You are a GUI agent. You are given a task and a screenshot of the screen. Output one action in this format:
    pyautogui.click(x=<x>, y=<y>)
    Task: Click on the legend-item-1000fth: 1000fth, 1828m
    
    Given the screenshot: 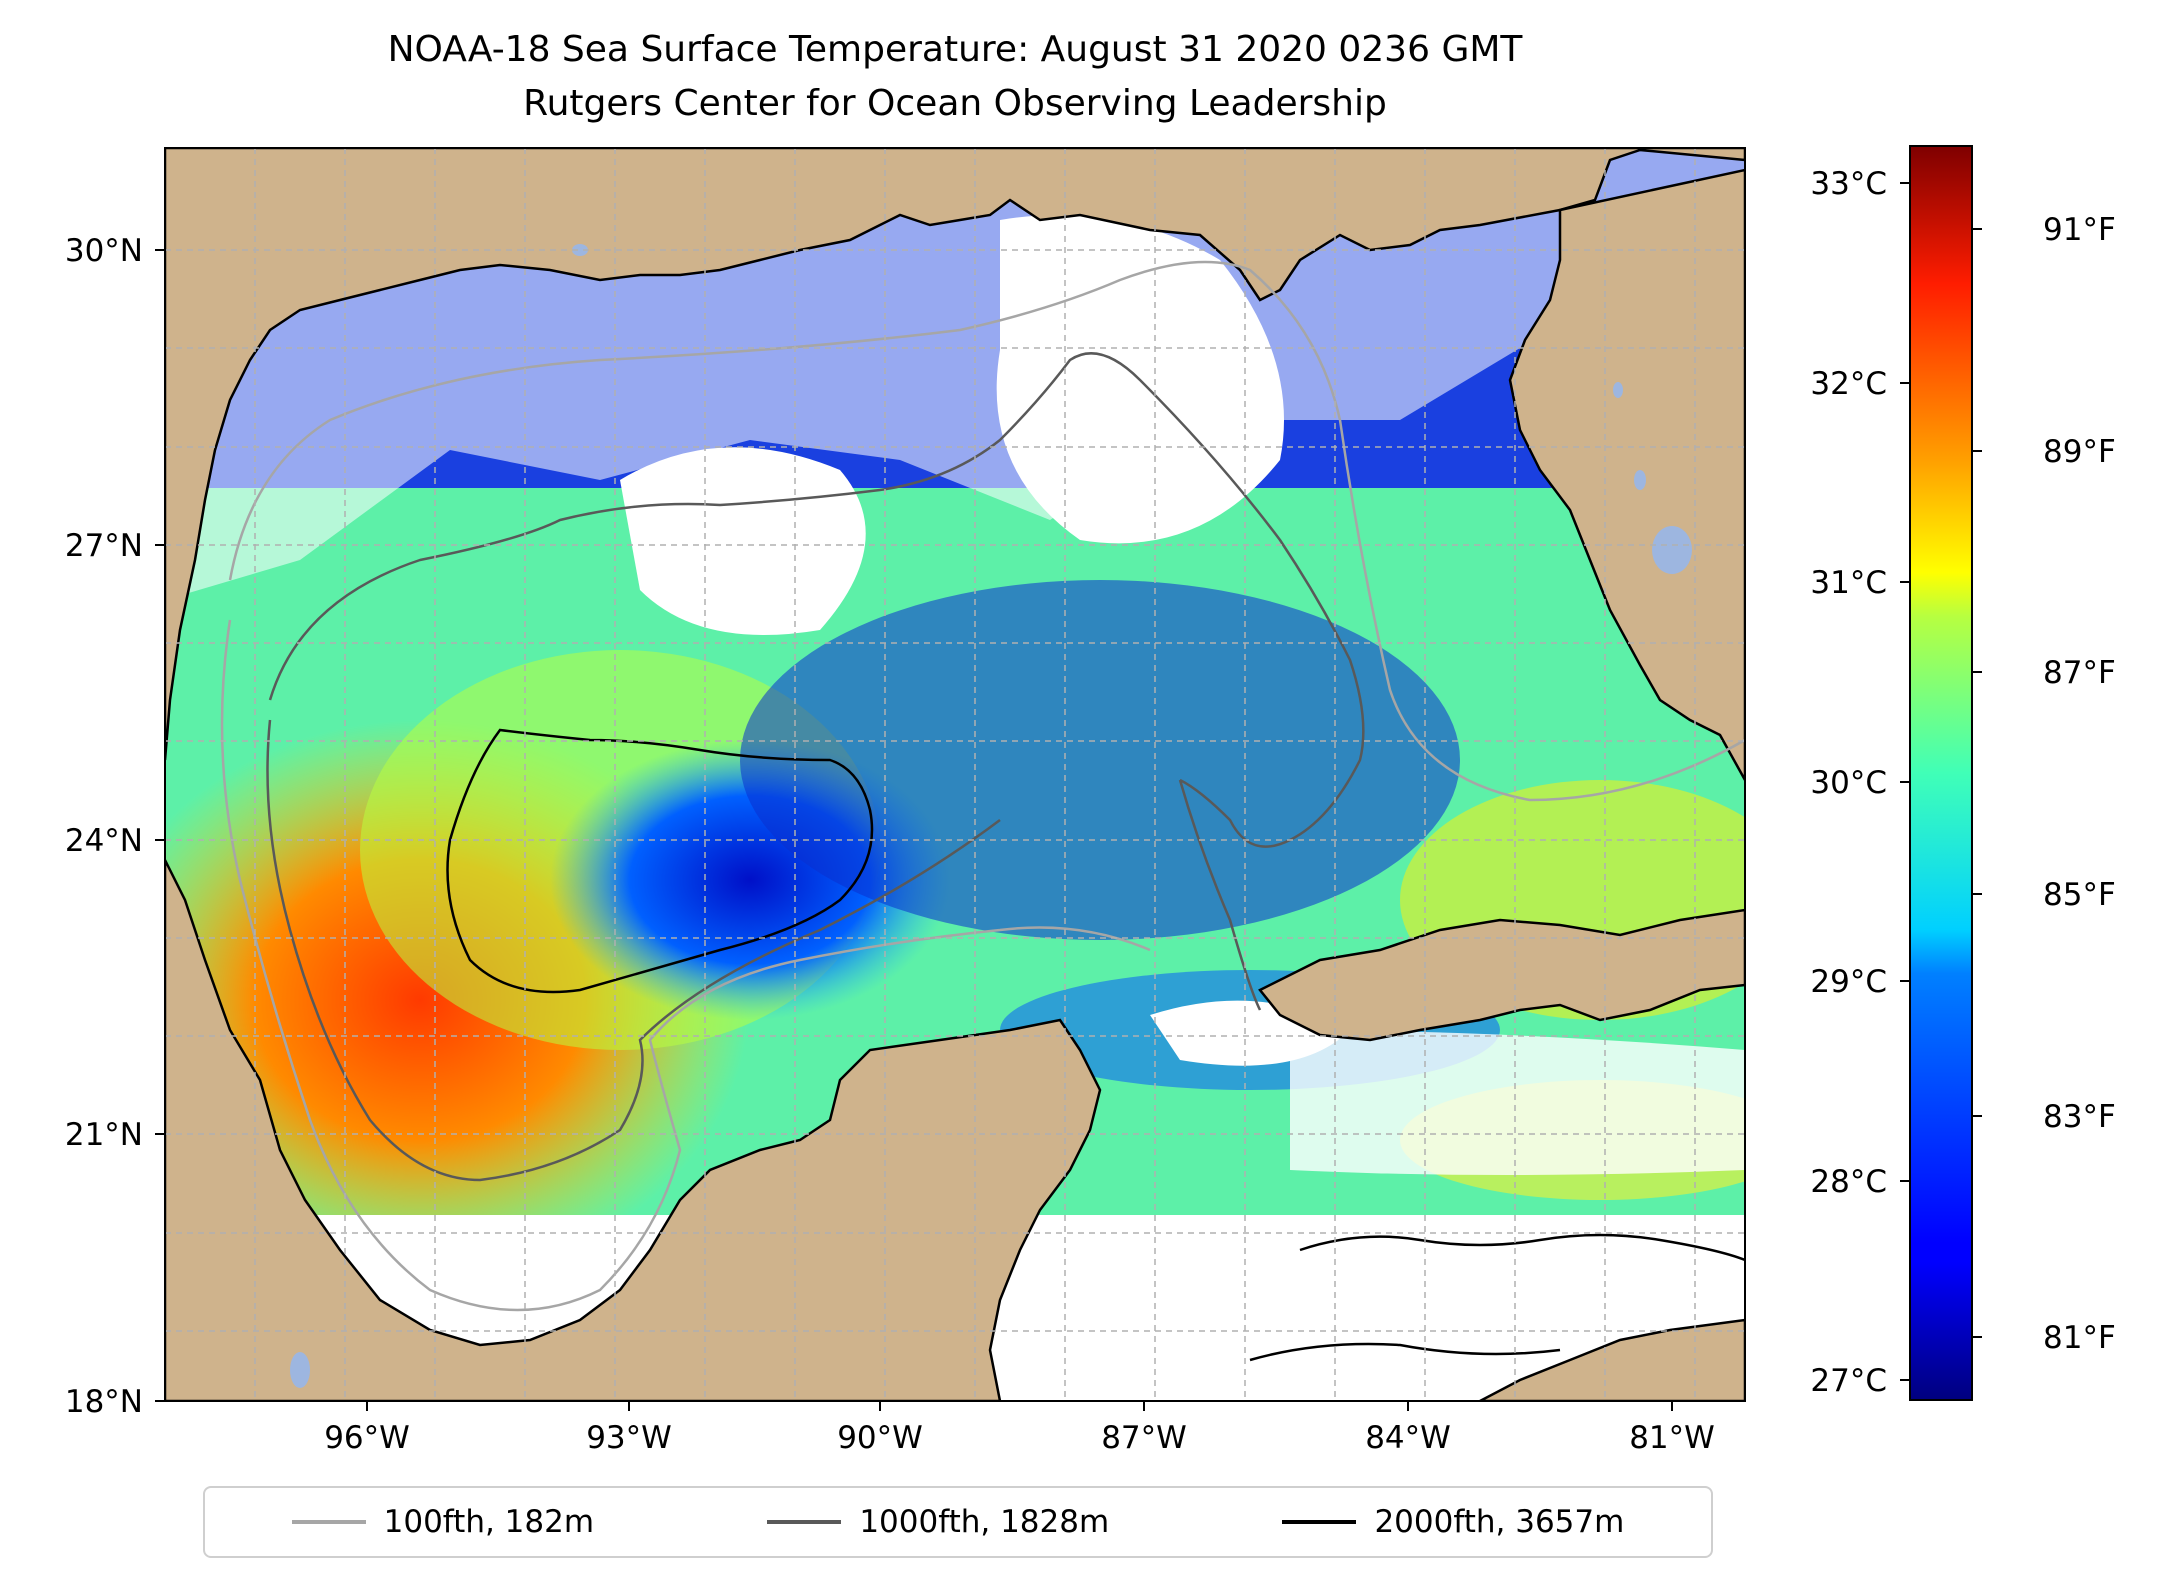 What is the action you would take?
    pyautogui.click(x=938, y=1522)
    